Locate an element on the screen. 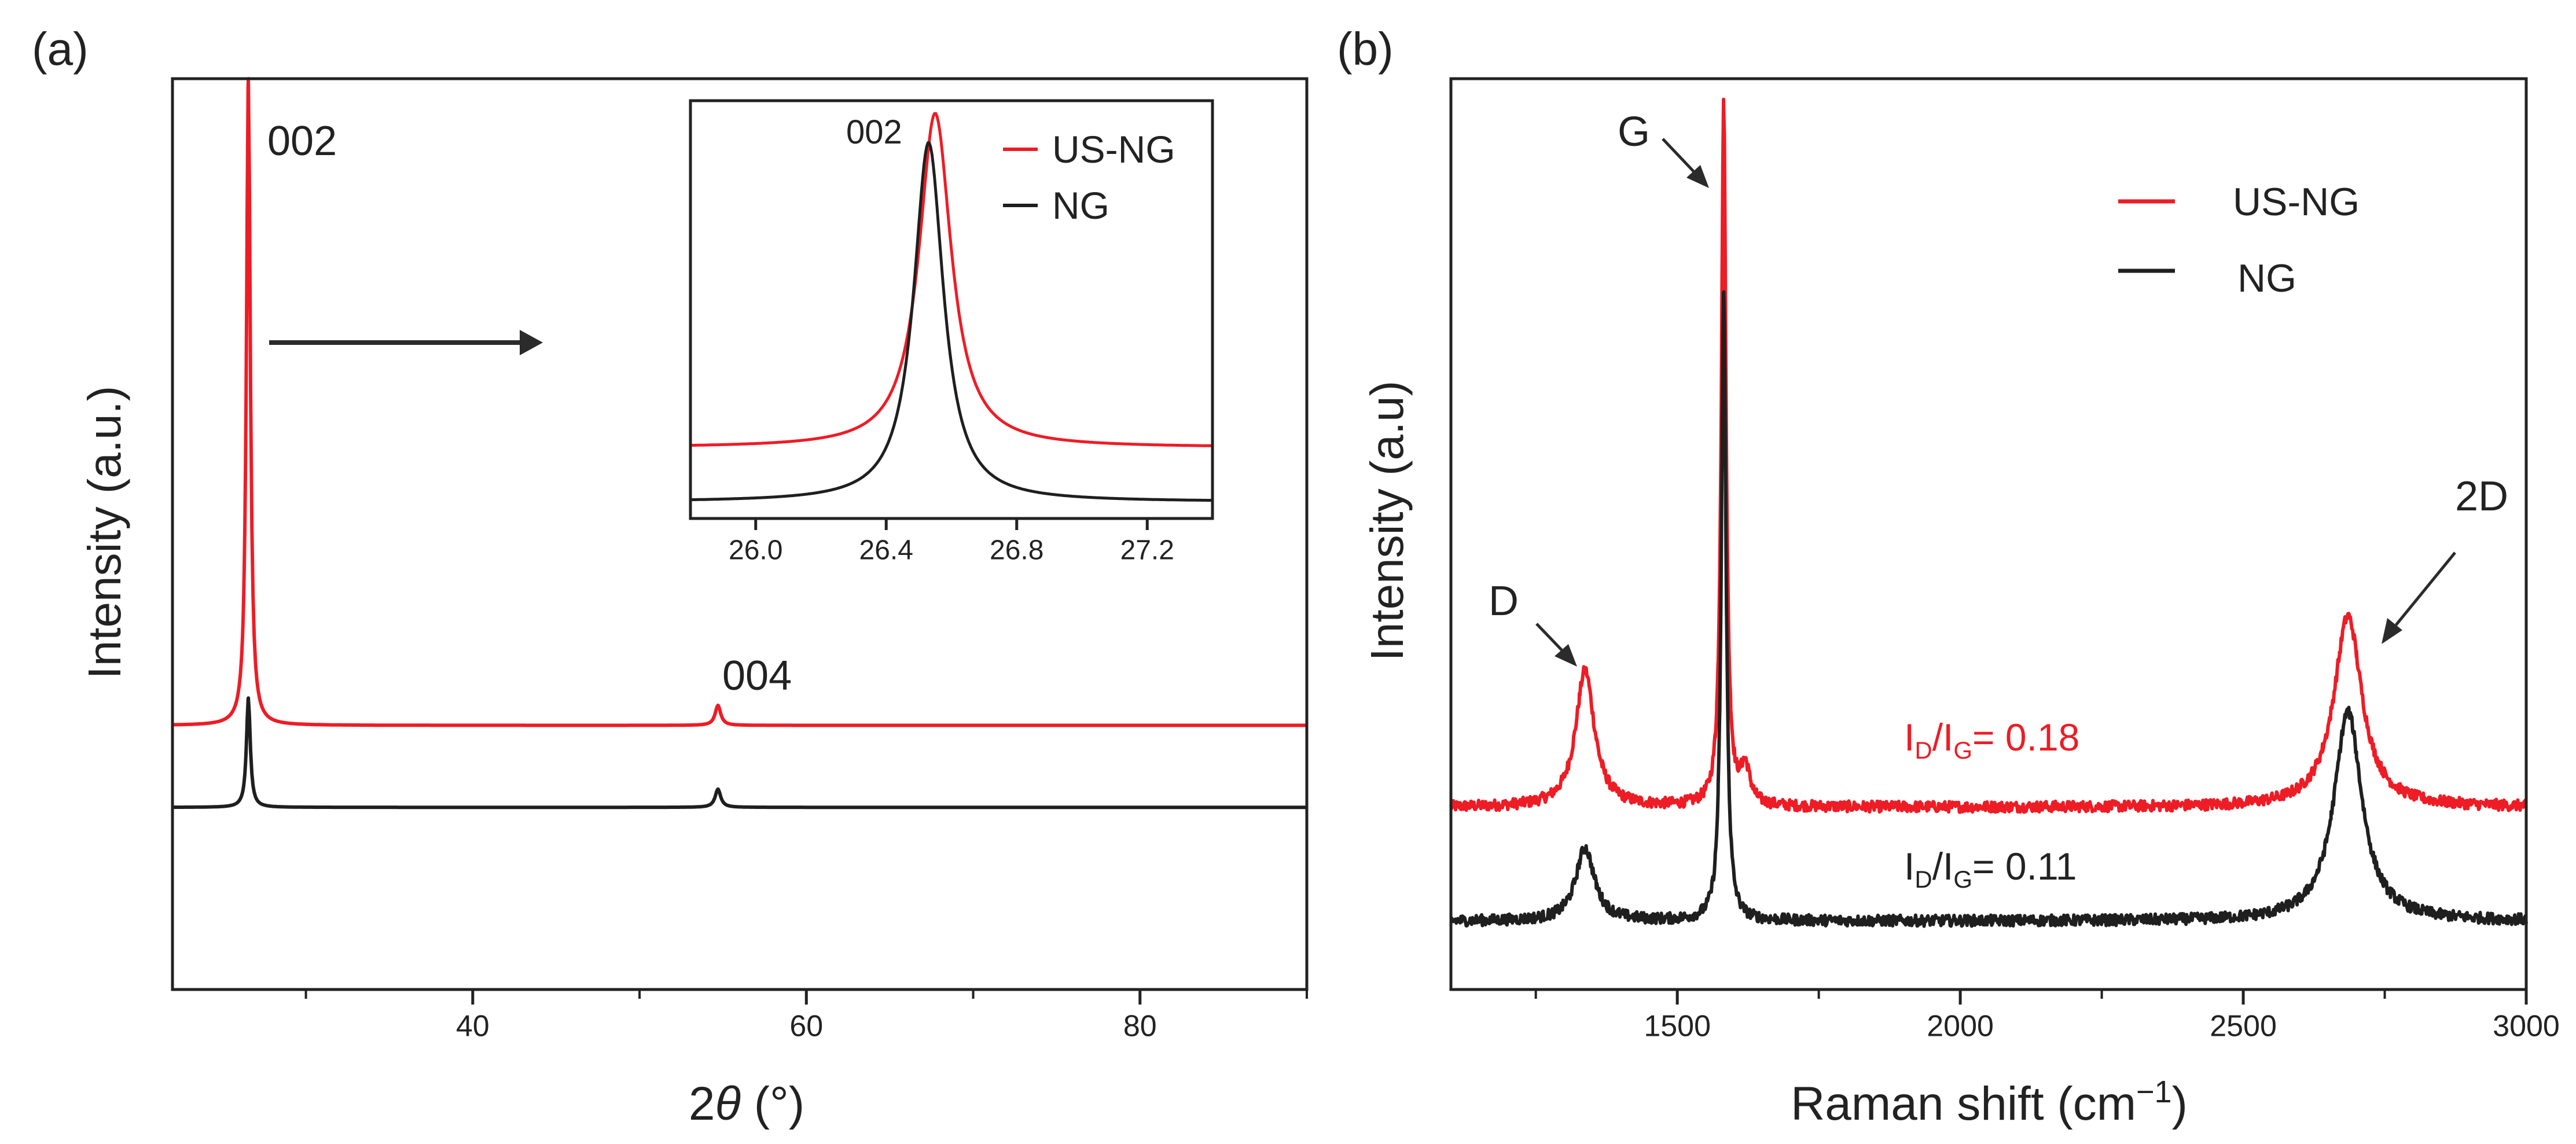 The width and height of the screenshot is (2576, 1144). inset-legend-label-us-ng: US-NG is located at coordinates (1113, 149).